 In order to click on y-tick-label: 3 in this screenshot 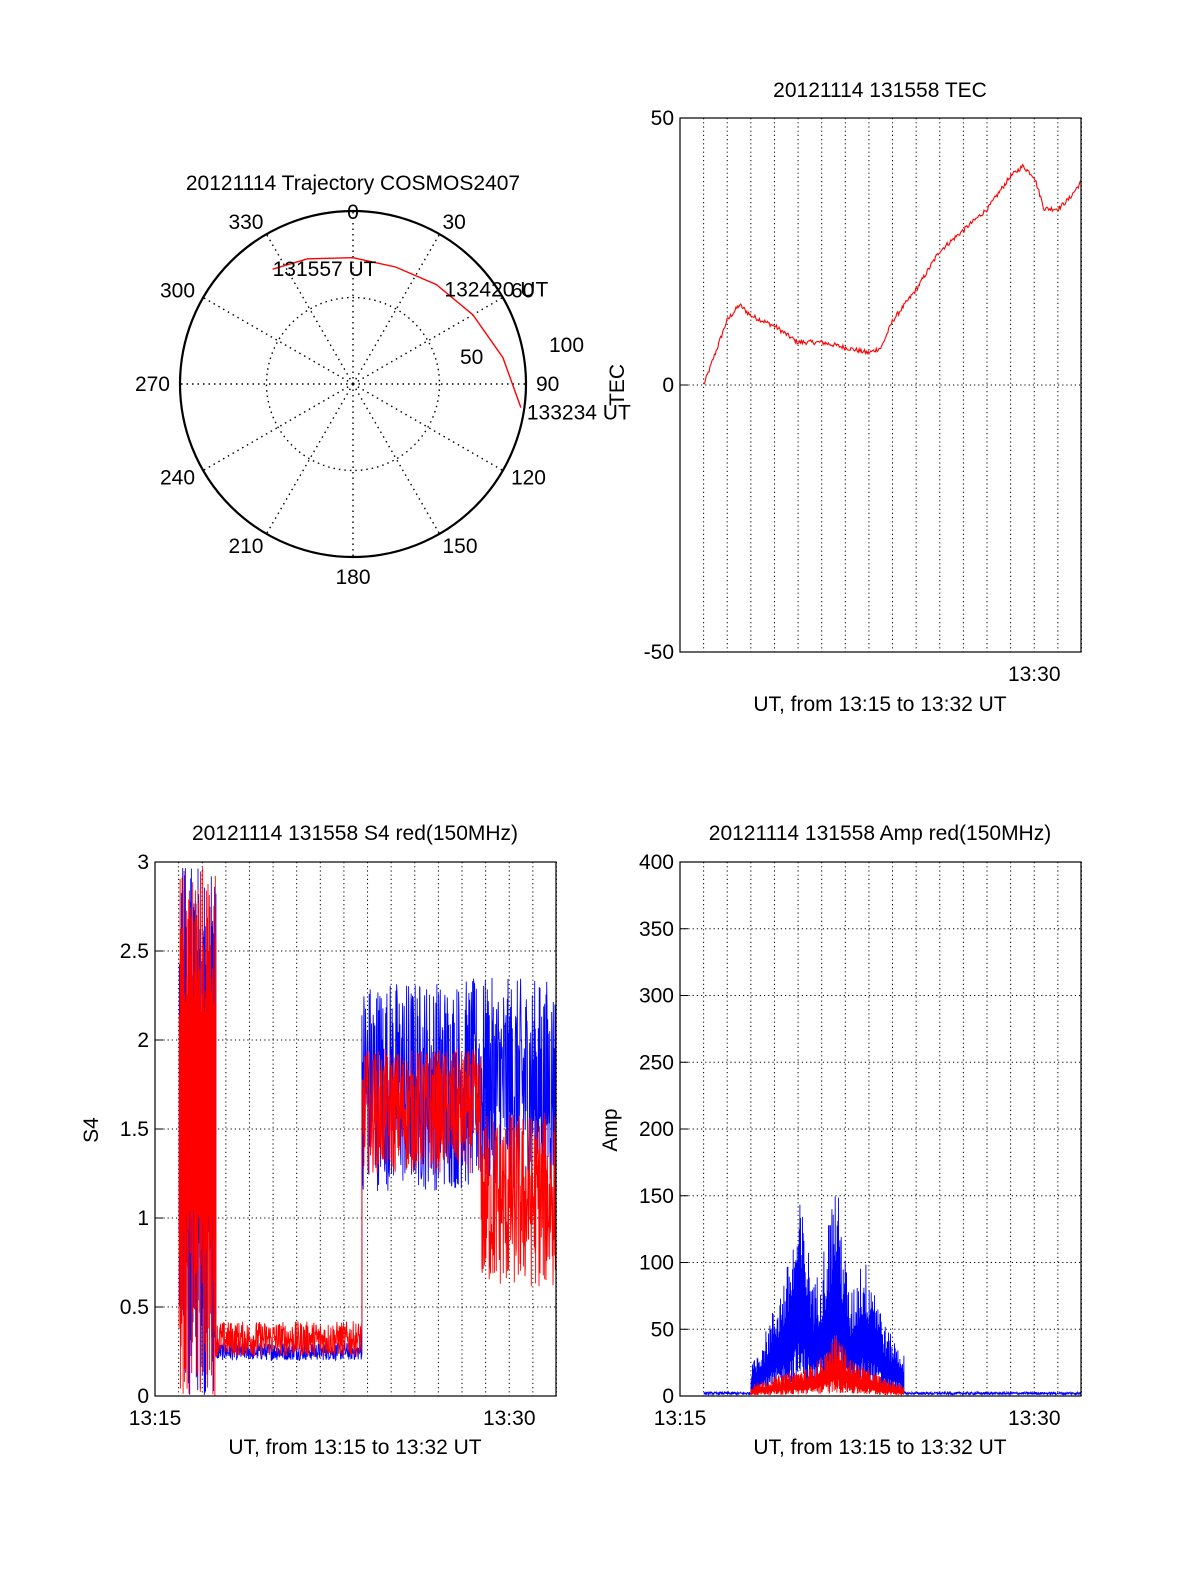, I will do `click(143, 862)`.